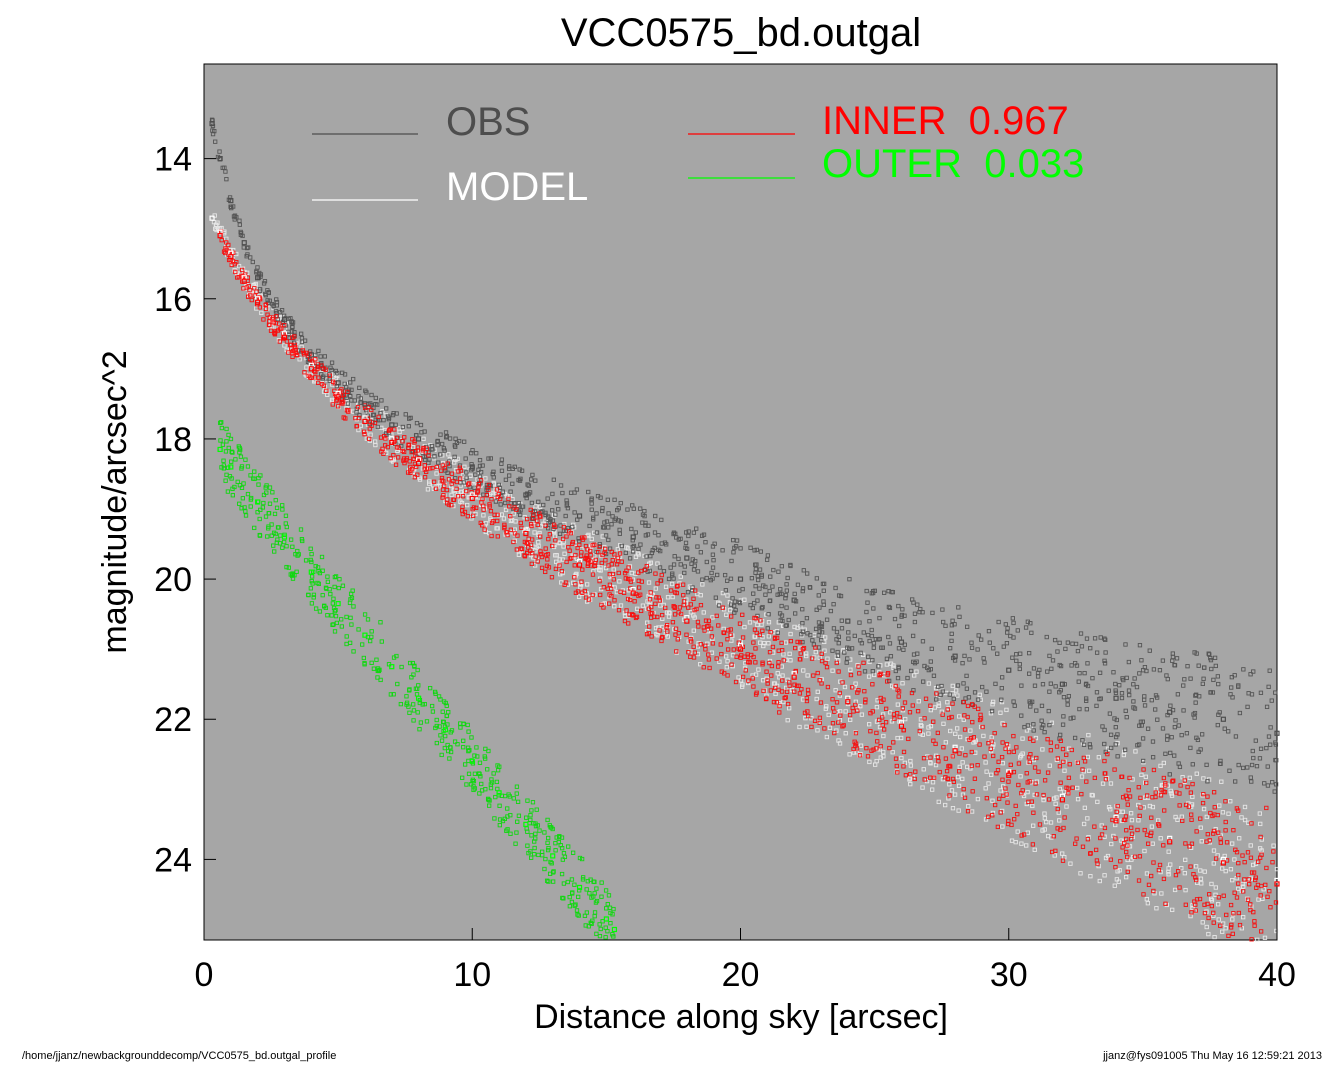  Describe the element at coordinates (173, 440) in the screenshot. I see `y-tick-label: 18` at that location.